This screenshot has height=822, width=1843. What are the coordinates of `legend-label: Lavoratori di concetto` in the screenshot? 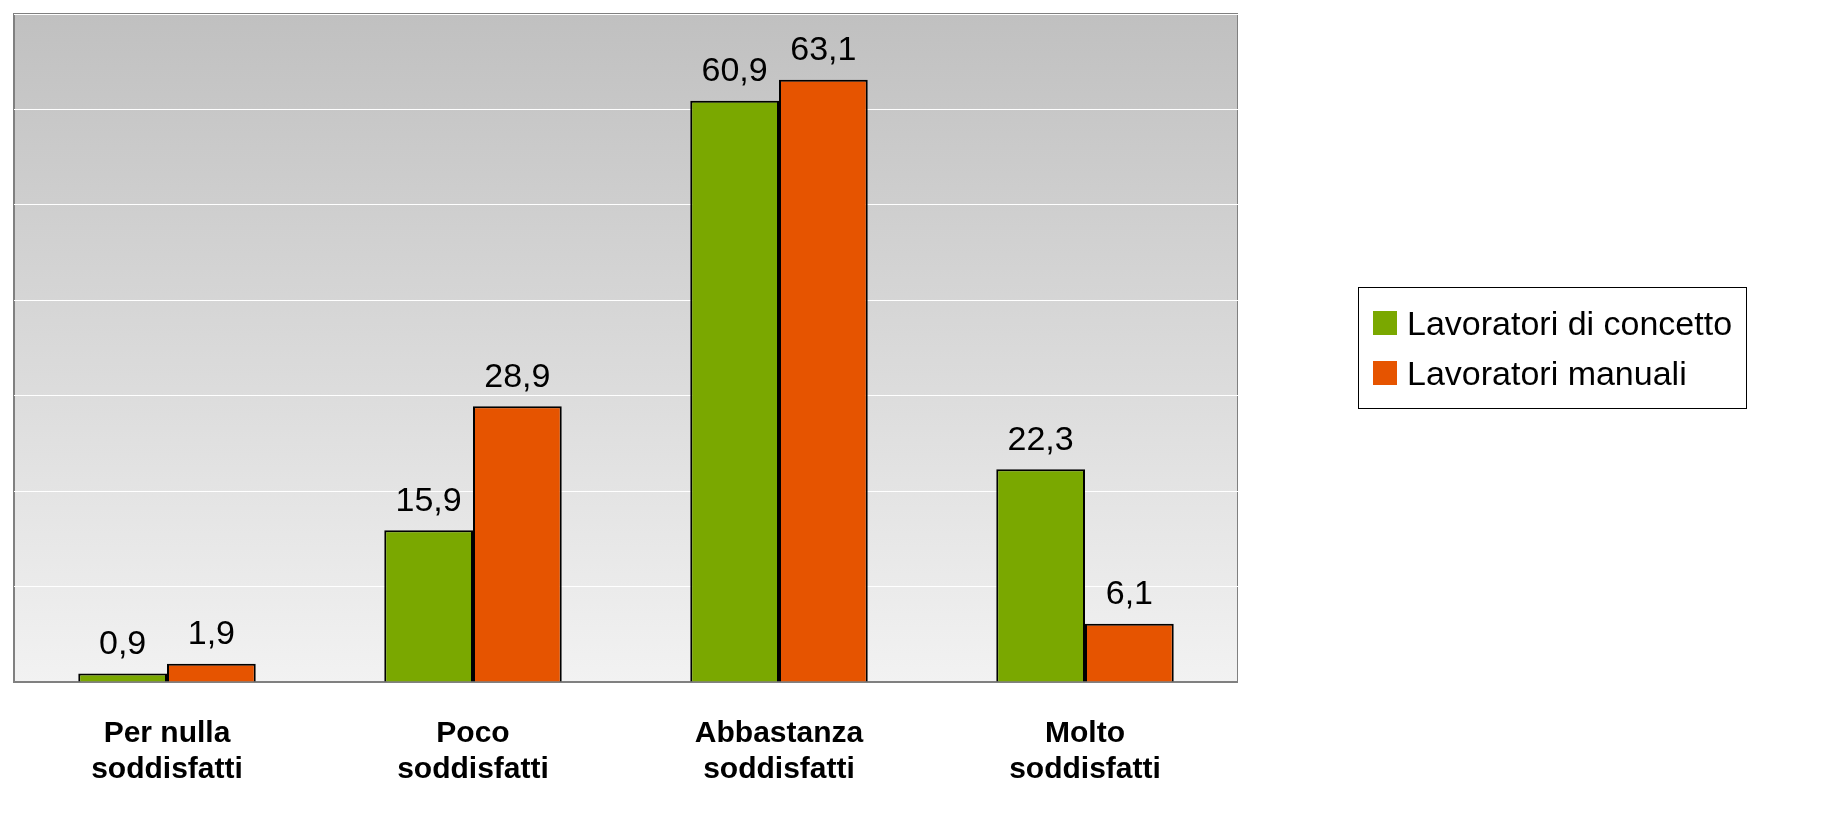 It's located at (1570, 323).